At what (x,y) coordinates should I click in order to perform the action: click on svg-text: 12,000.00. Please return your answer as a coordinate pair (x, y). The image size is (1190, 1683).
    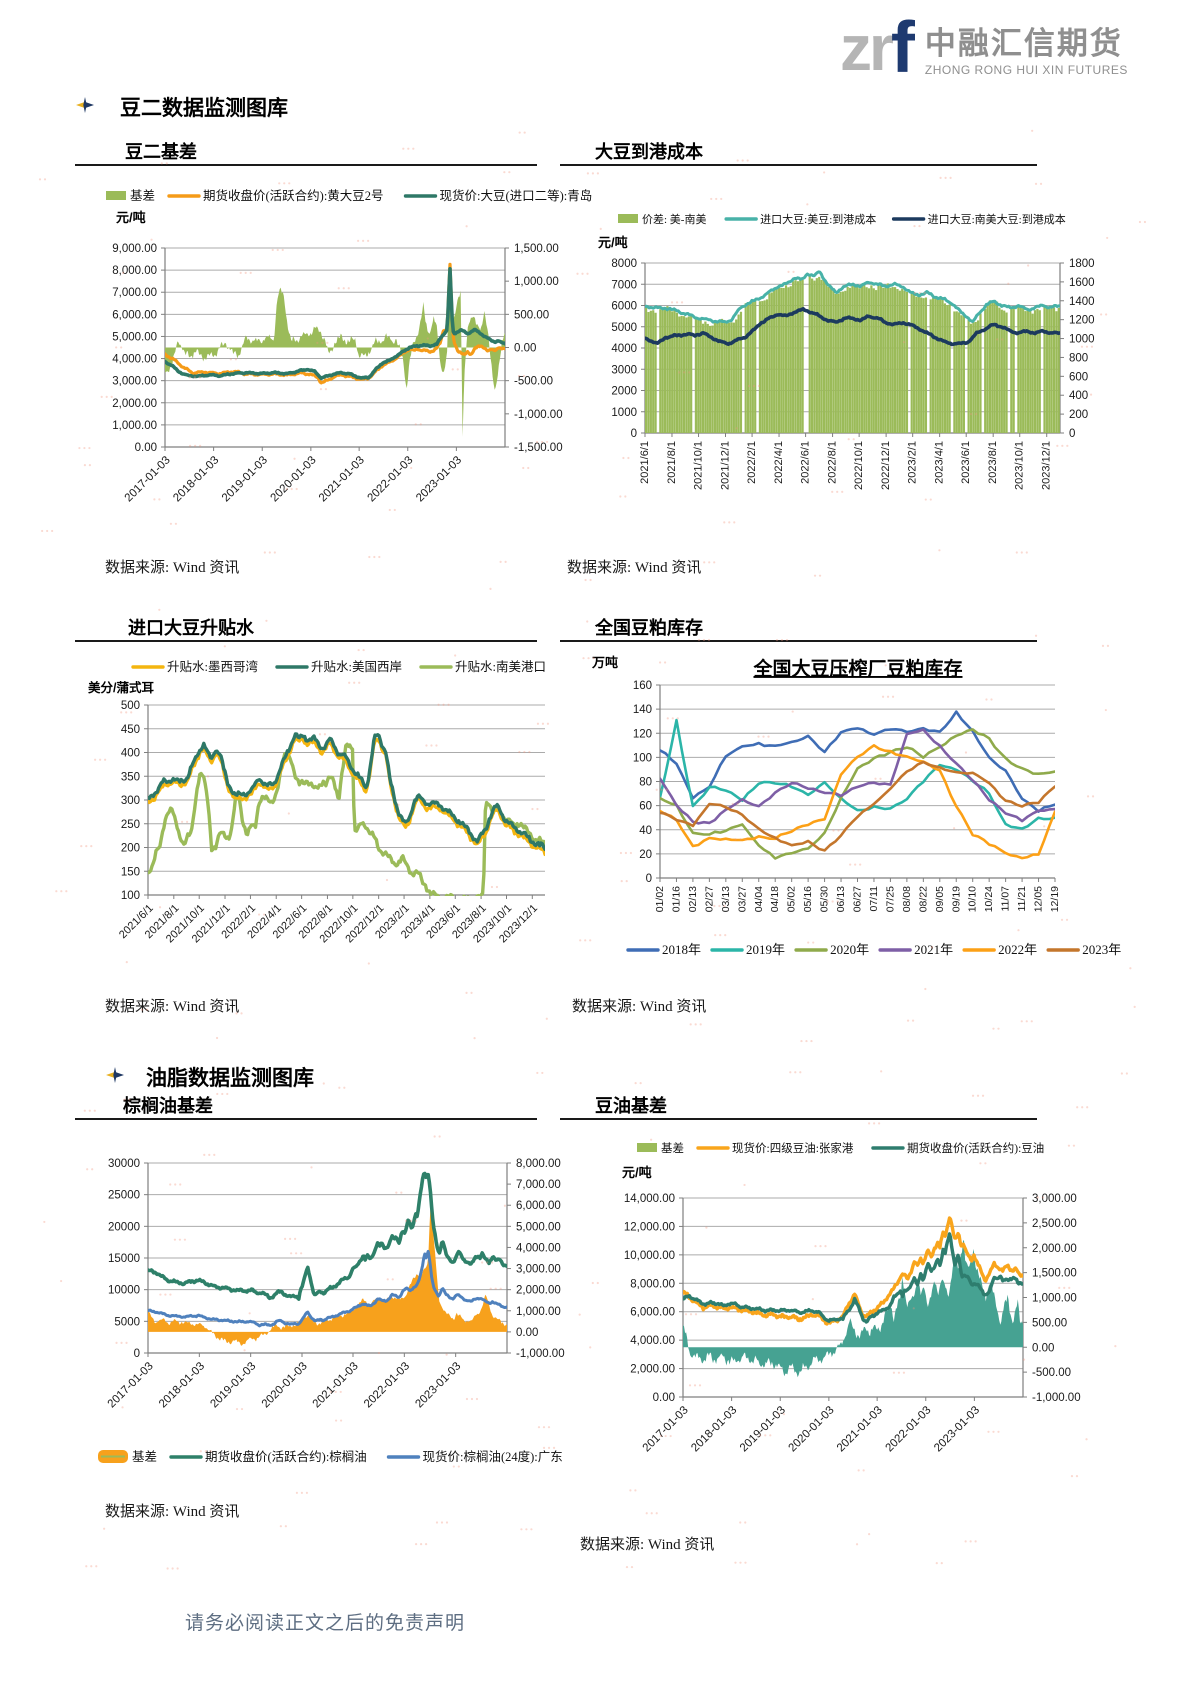
    Looking at the image, I should click on (649, 1227).